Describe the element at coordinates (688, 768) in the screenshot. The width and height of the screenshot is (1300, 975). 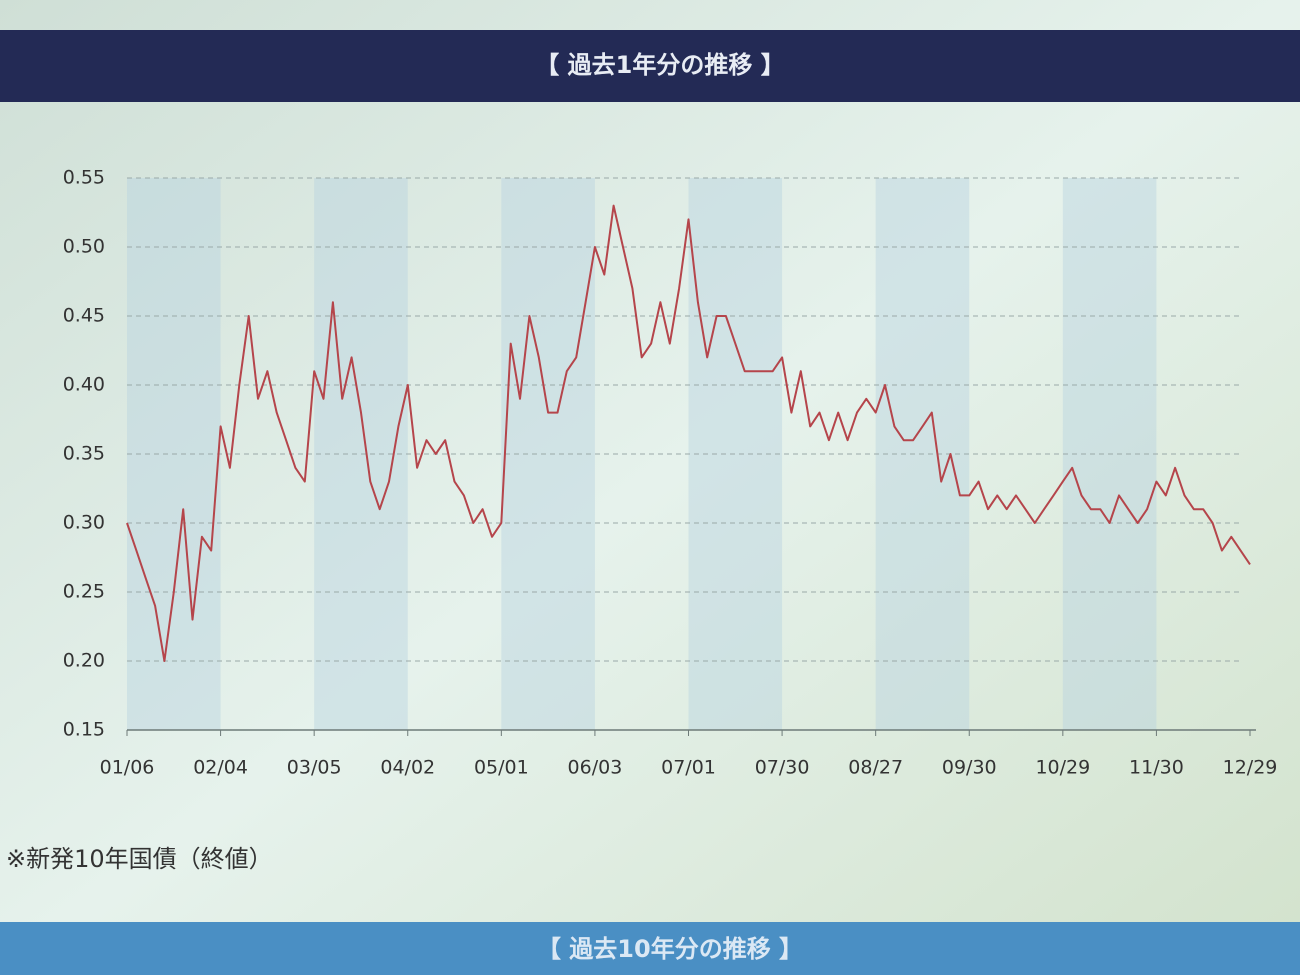
I see `x-tick-label: 07/01` at that location.